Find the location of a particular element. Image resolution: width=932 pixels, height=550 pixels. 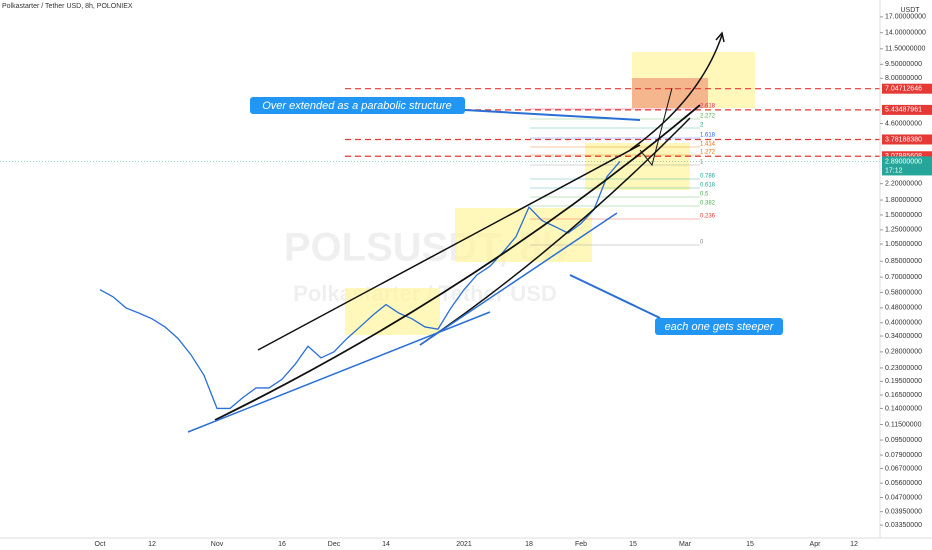

trend-line is located at coordinates (518, 279).